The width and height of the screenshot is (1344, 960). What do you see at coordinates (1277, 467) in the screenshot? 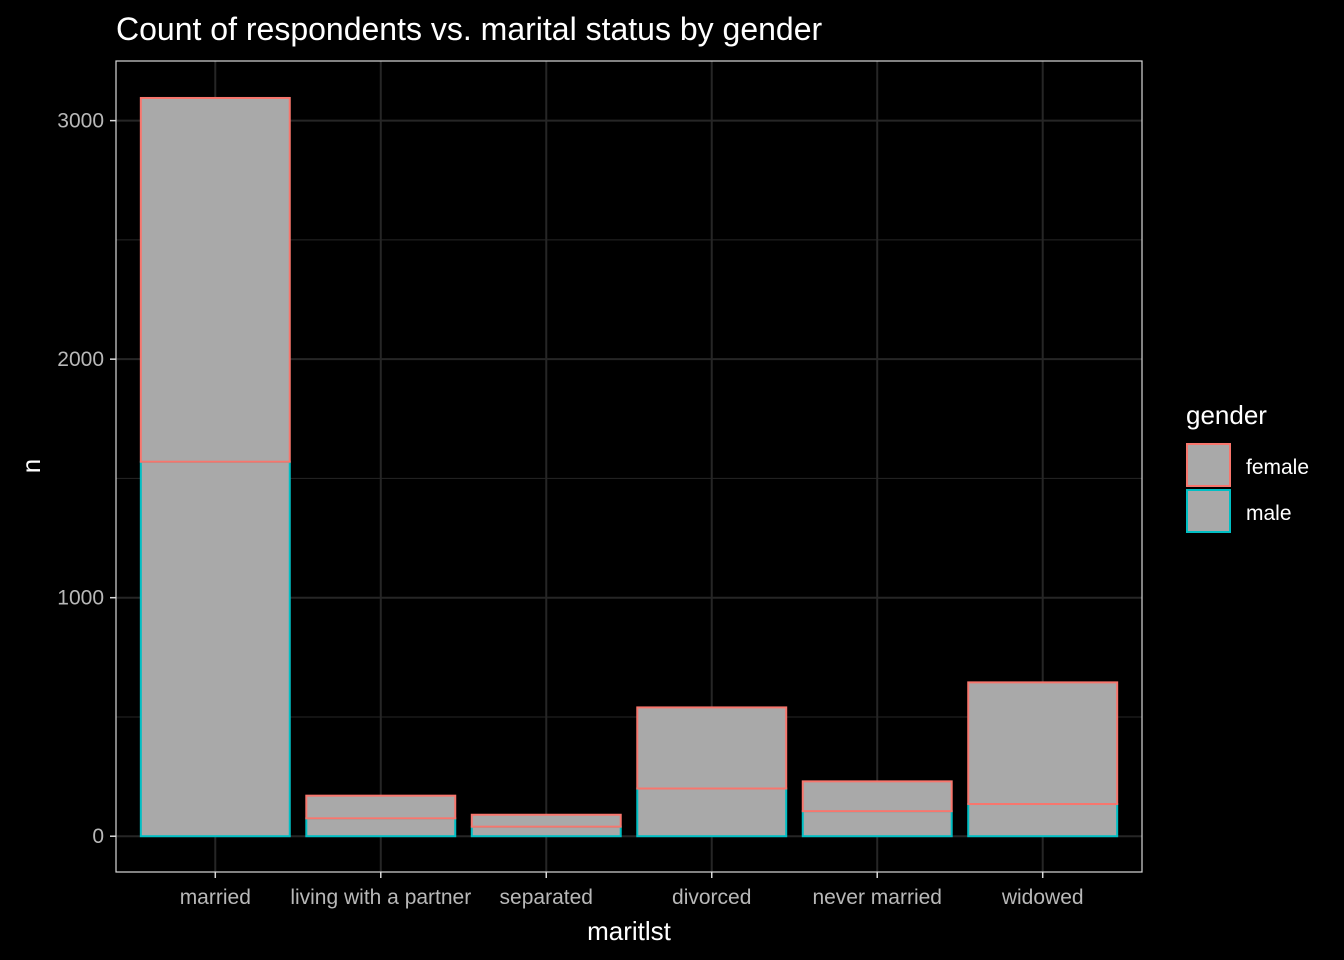
I see `legend-label-female: female` at bounding box center [1277, 467].